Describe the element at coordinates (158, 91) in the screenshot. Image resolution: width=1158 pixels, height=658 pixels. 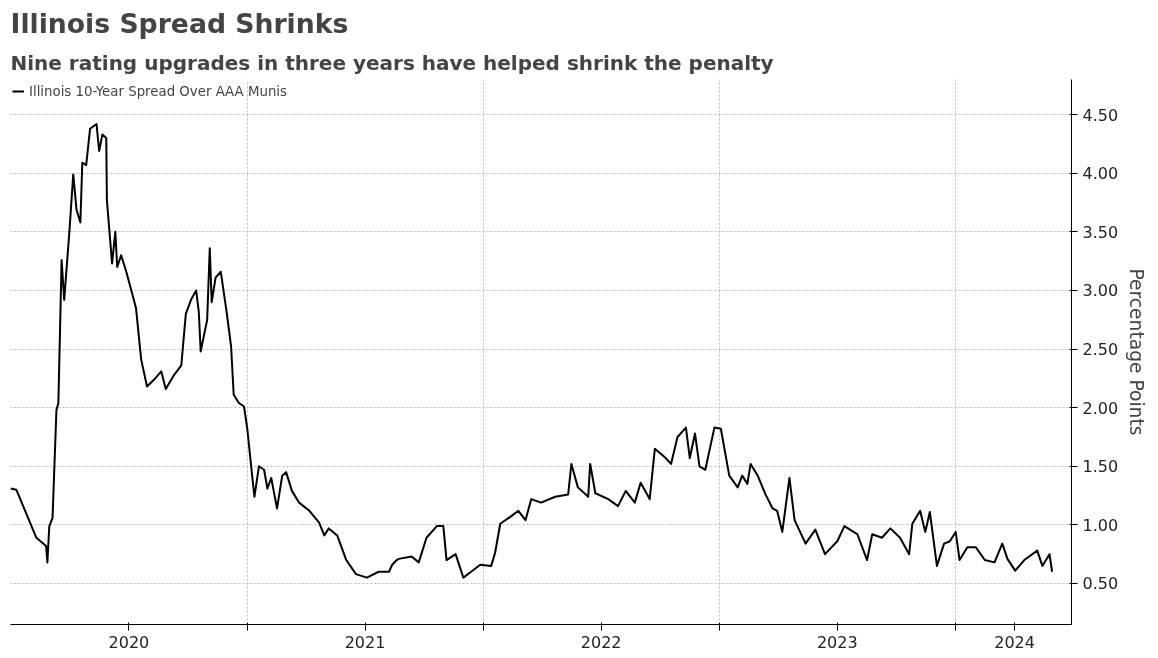
I see `legend-label: Illinois 10-Year Spread Over AAA Munis` at that location.